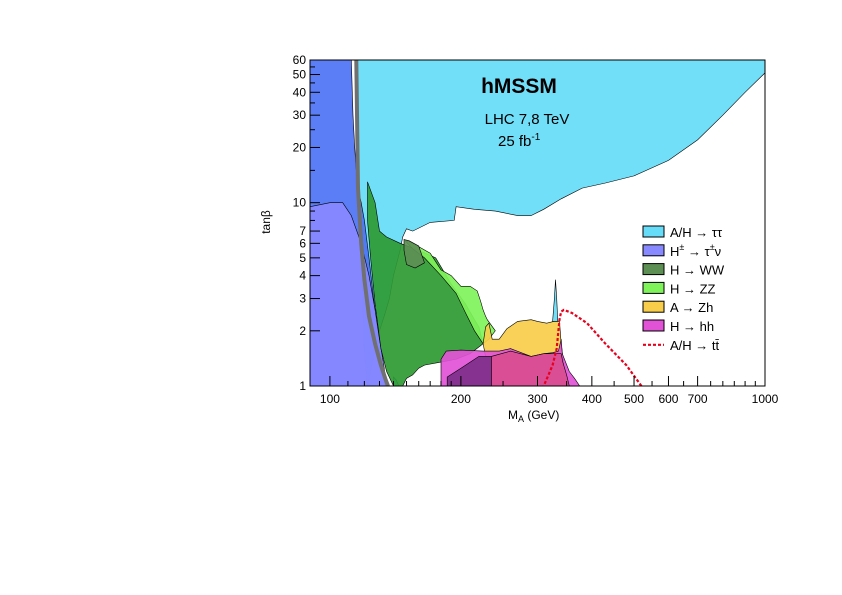  Describe the element at coordinates (698, 399) in the screenshot. I see `x-tick-label: 700` at that location.